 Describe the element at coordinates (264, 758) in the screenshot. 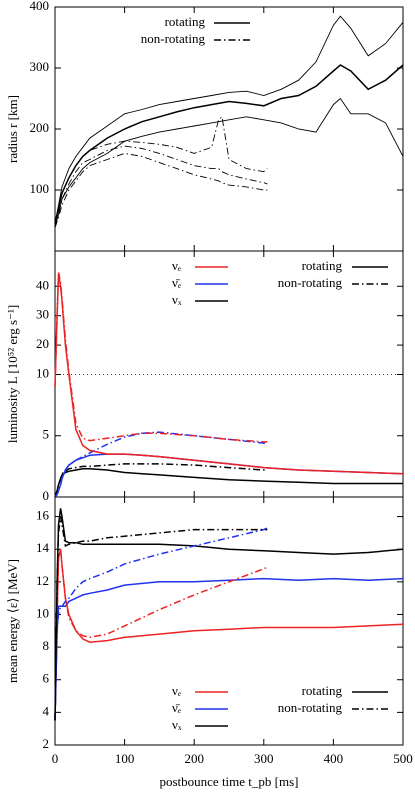

I see `x-tick-label: 300` at that location.